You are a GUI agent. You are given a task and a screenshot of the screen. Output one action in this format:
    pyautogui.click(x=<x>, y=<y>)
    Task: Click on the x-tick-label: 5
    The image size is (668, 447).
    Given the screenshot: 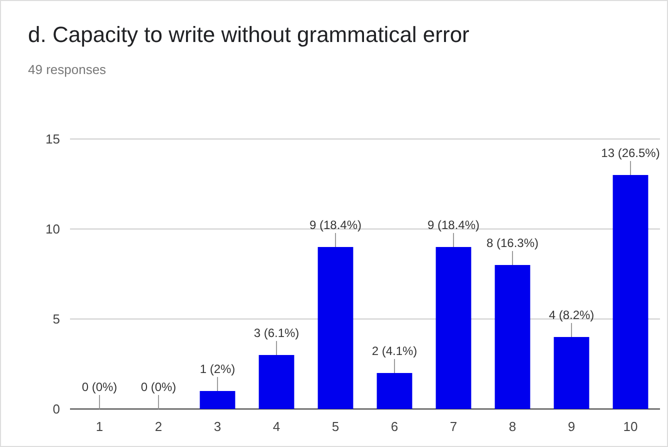 What is the action you would take?
    pyautogui.click(x=336, y=426)
    